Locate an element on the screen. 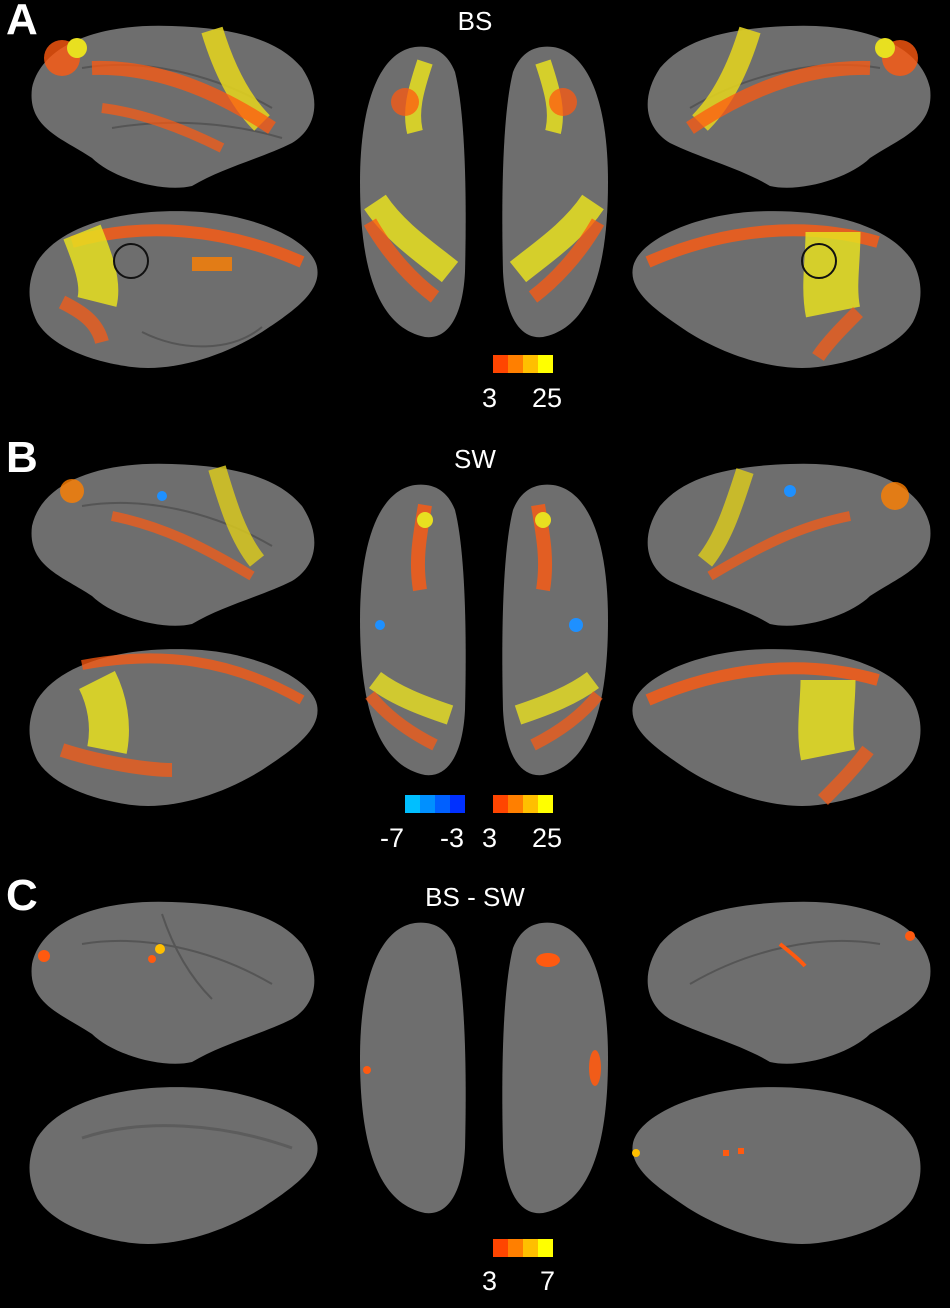 Image resolution: width=950 pixels, height=1308 pixels. colorbar-max-label: -3 is located at coordinates (452, 838).